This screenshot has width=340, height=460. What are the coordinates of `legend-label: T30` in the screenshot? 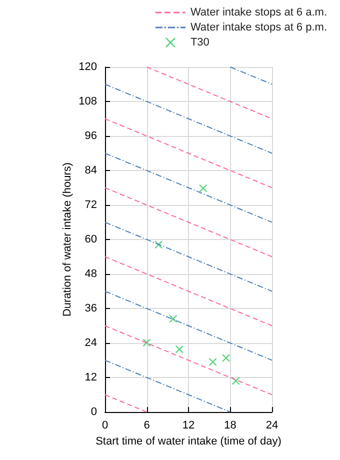 It's located at (200, 42).